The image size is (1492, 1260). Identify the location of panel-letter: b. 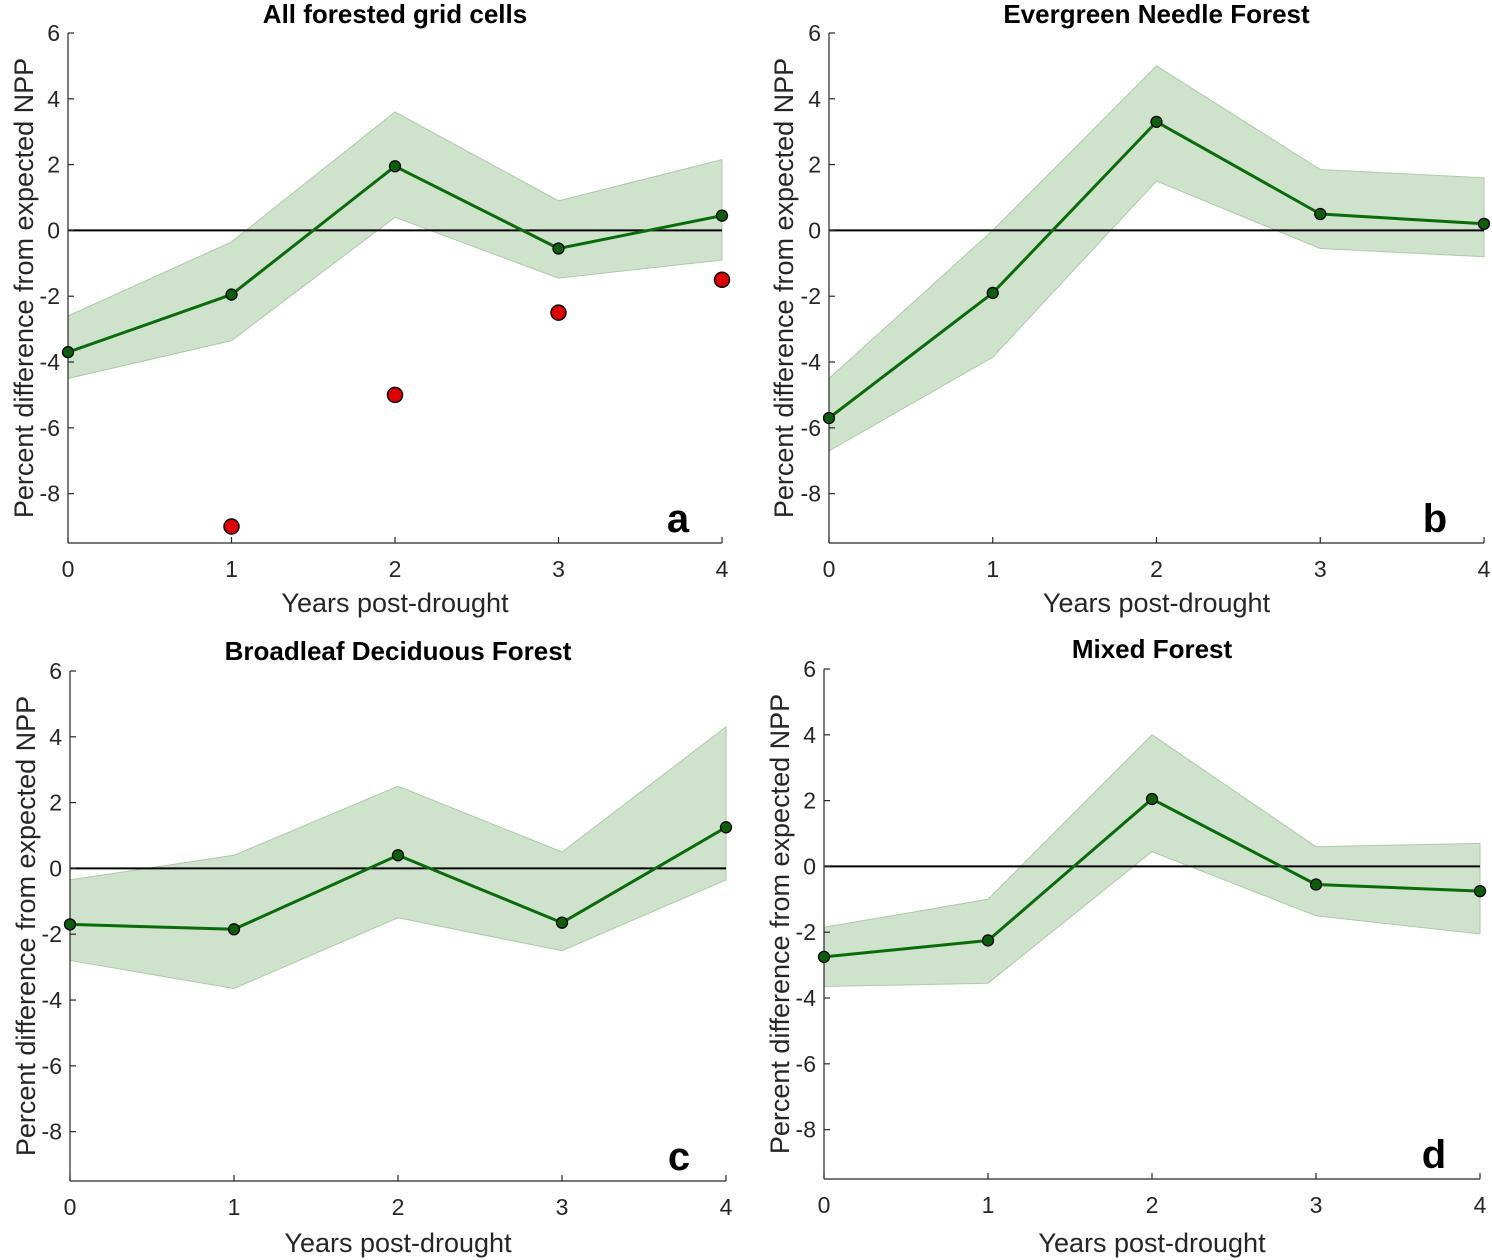
(1435, 519).